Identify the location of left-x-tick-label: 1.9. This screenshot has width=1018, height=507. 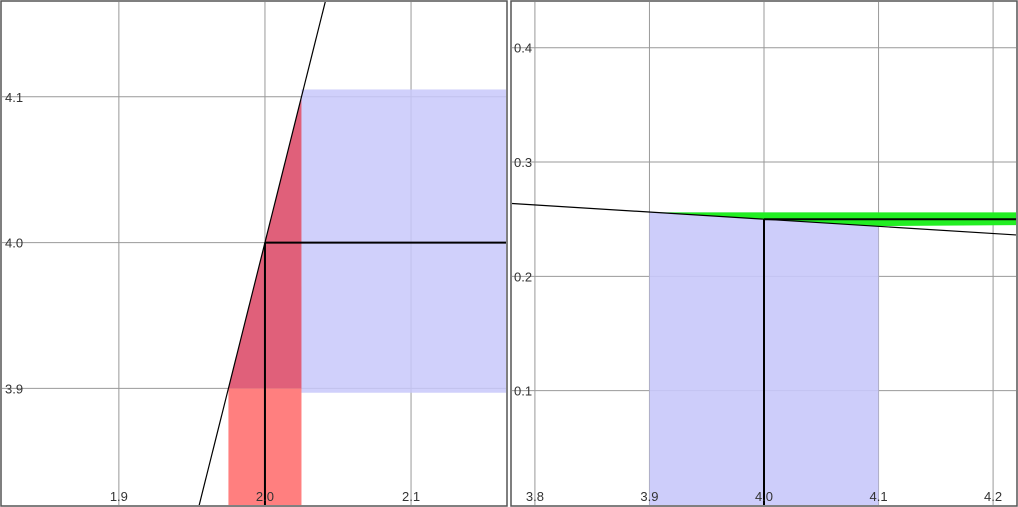
(119, 496).